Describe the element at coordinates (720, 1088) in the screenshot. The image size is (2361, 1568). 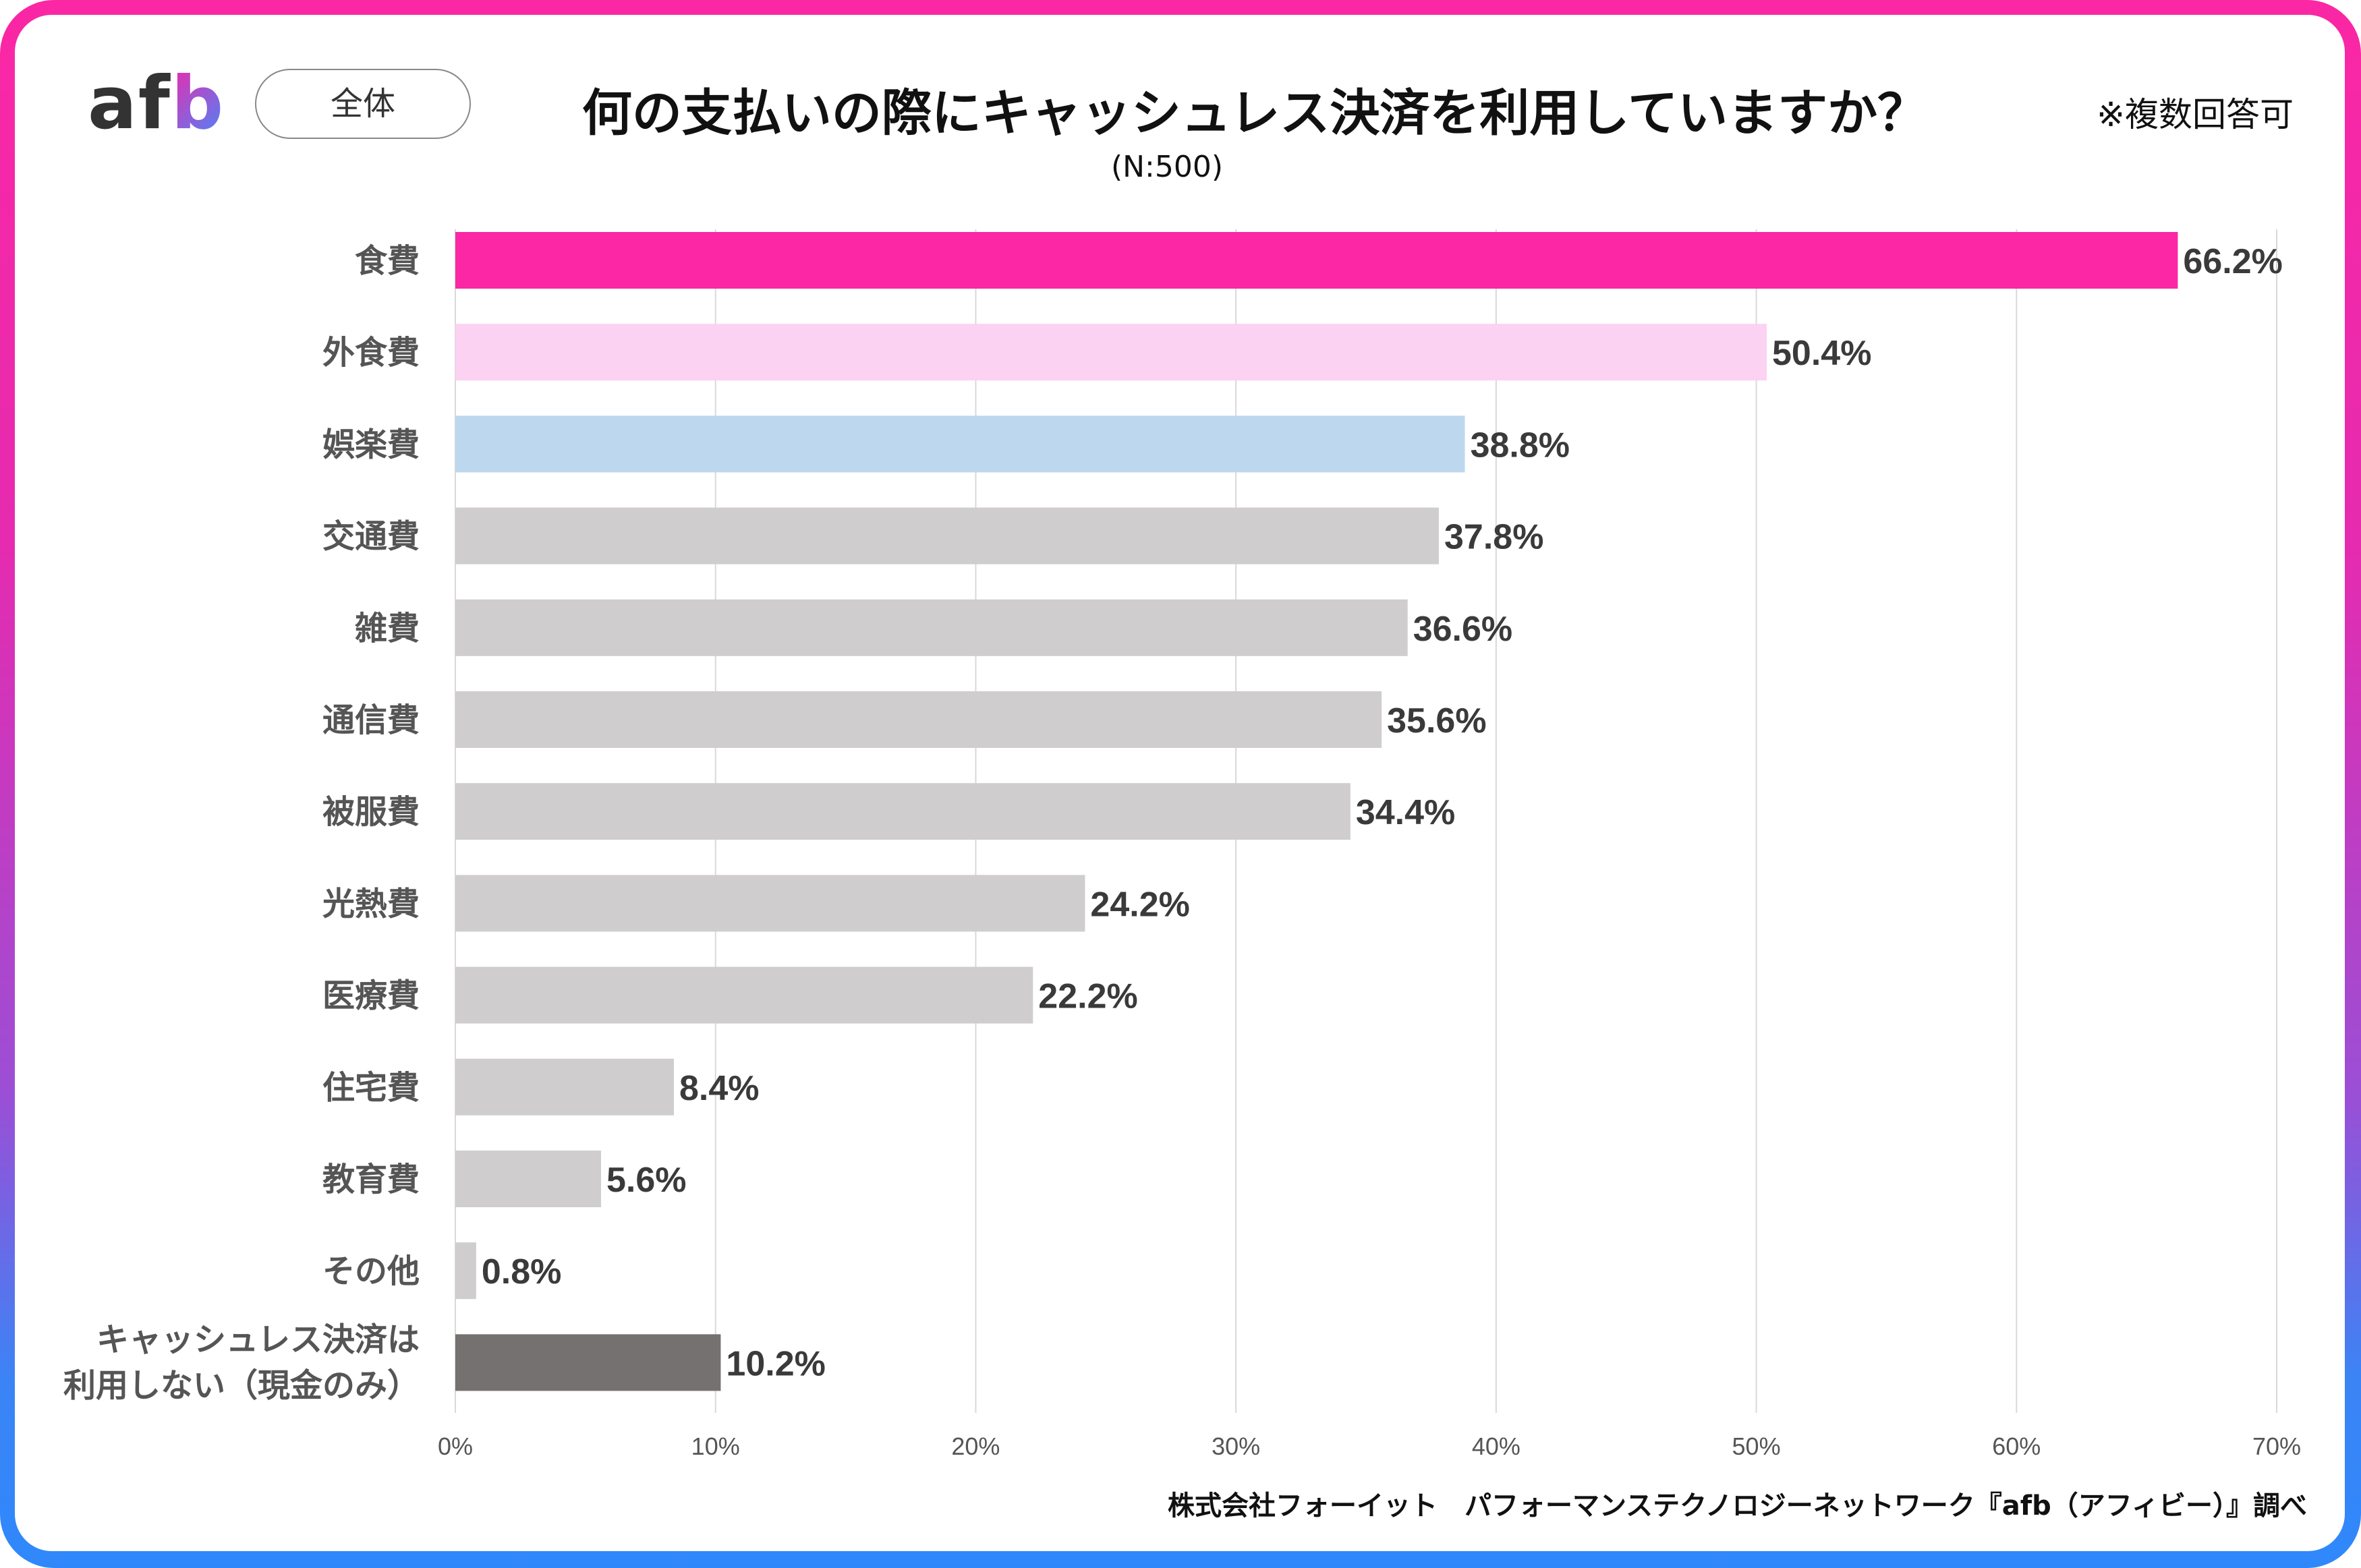
I see `value-label: 8.4%` at that location.